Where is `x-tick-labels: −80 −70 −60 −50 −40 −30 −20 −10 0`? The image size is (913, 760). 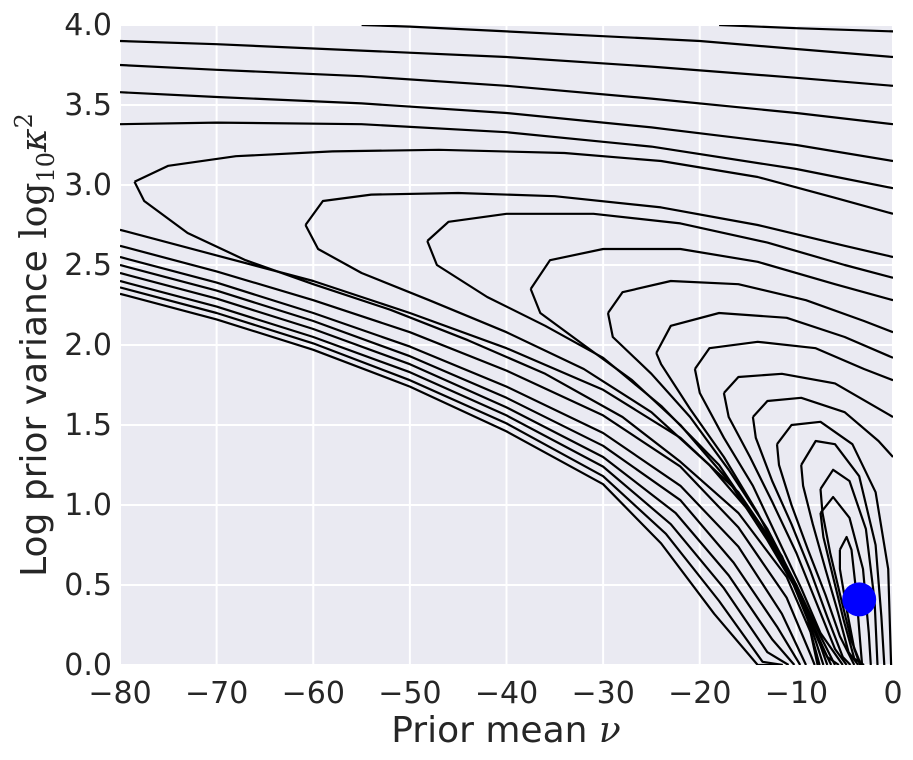 x-tick-labels: −80 −70 −60 −50 −40 −30 −20 −10 0 is located at coordinates (495, 693).